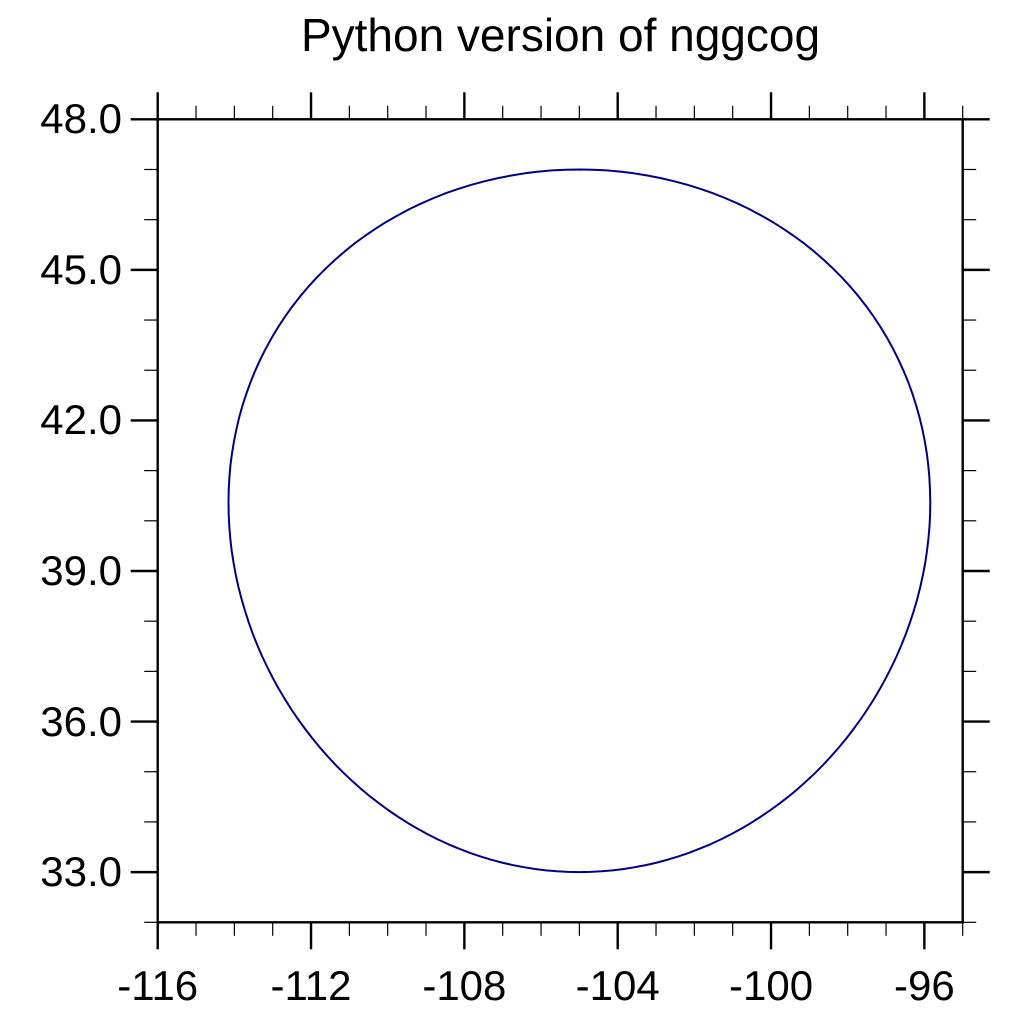 This screenshot has width=1024, height=1024. Describe the element at coordinates (771, 985) in the screenshot. I see `x-tick-label: -100` at that location.